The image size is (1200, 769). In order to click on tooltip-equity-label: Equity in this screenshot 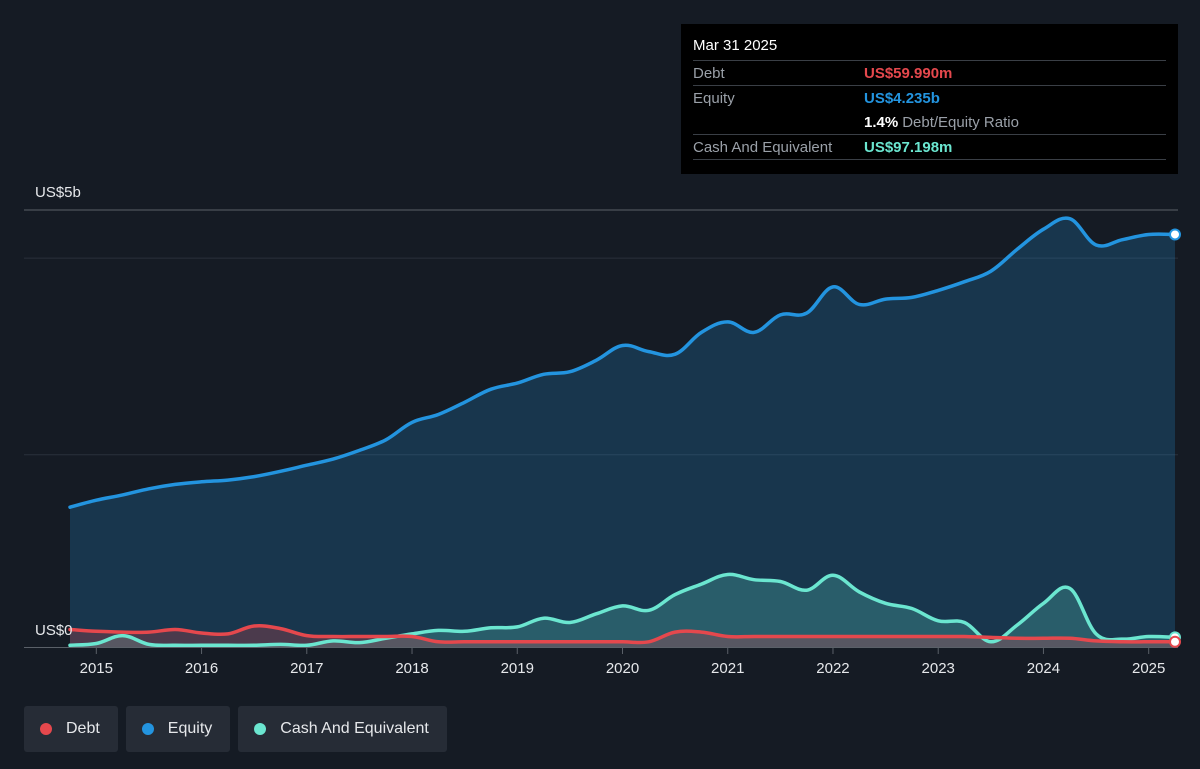, I will do `click(714, 98)`.